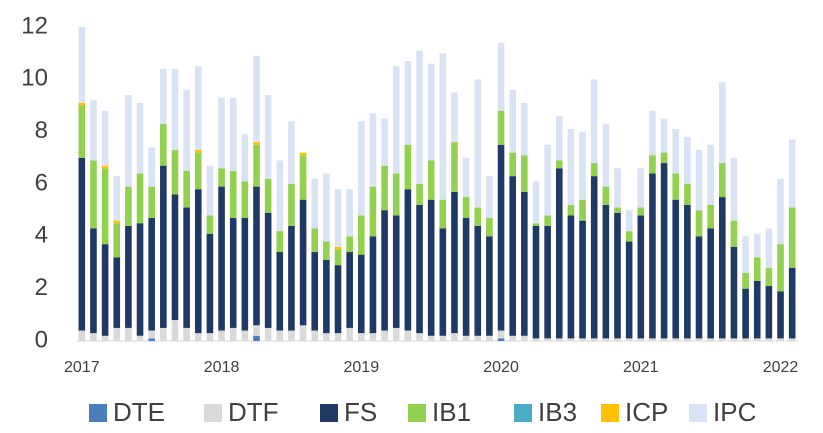 Image resolution: width=823 pixels, height=433 pixels. What do you see at coordinates (734, 412) in the screenshot?
I see `legend-label: IPC` at bounding box center [734, 412].